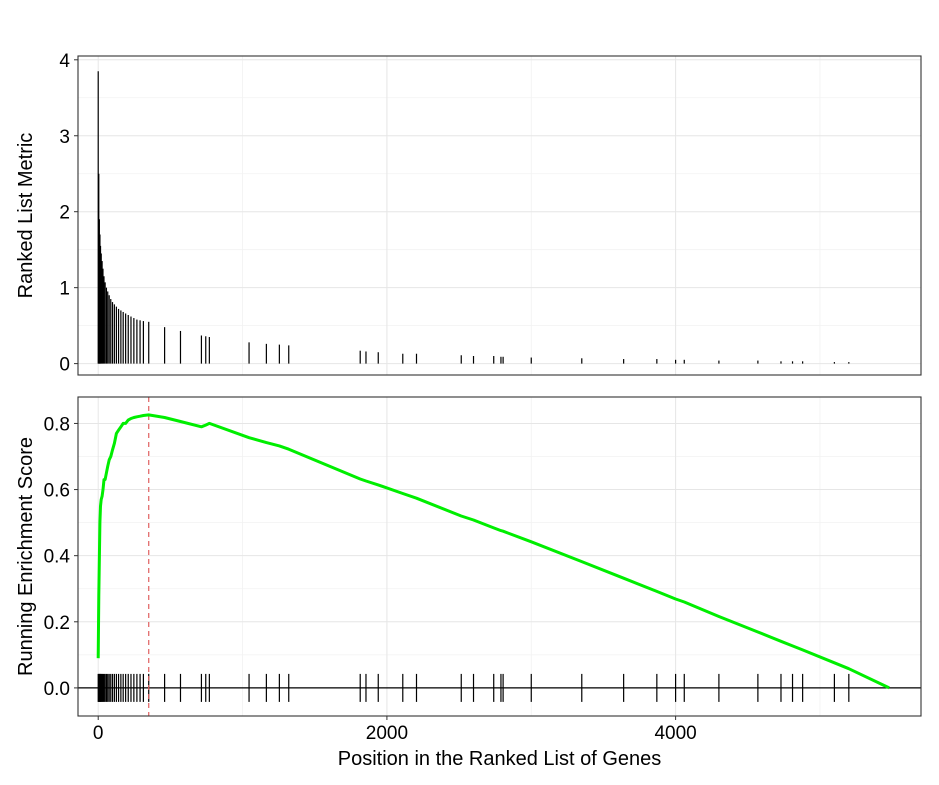 The height and width of the screenshot is (785, 939). What do you see at coordinates (57, 623) in the screenshot?
I see `y-tick-label: 0.2` at bounding box center [57, 623].